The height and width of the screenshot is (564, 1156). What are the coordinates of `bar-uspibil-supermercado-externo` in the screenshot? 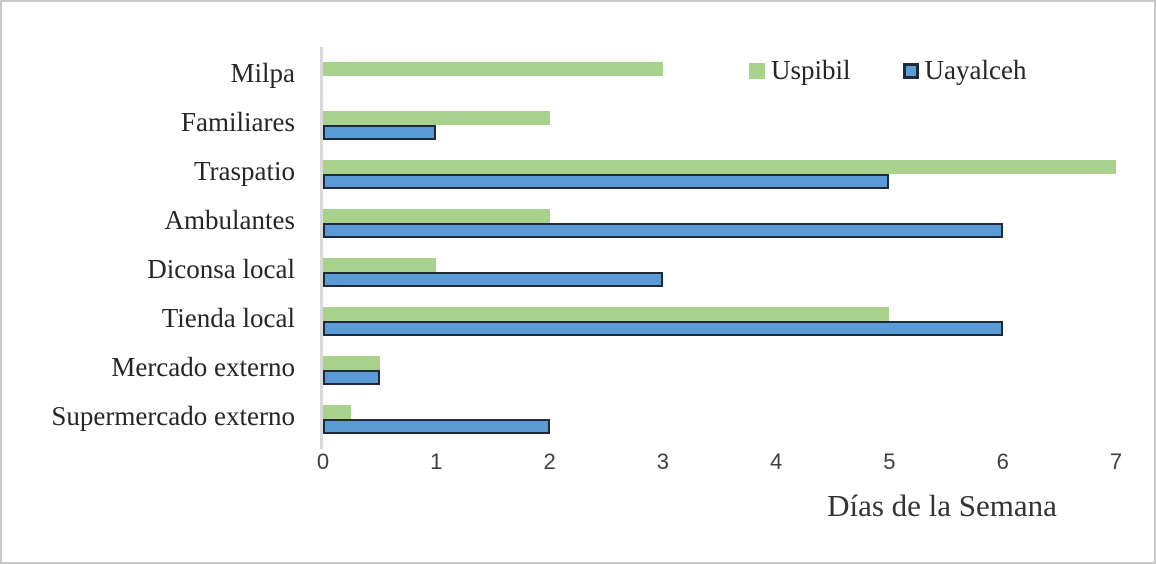 It's located at (337, 412).